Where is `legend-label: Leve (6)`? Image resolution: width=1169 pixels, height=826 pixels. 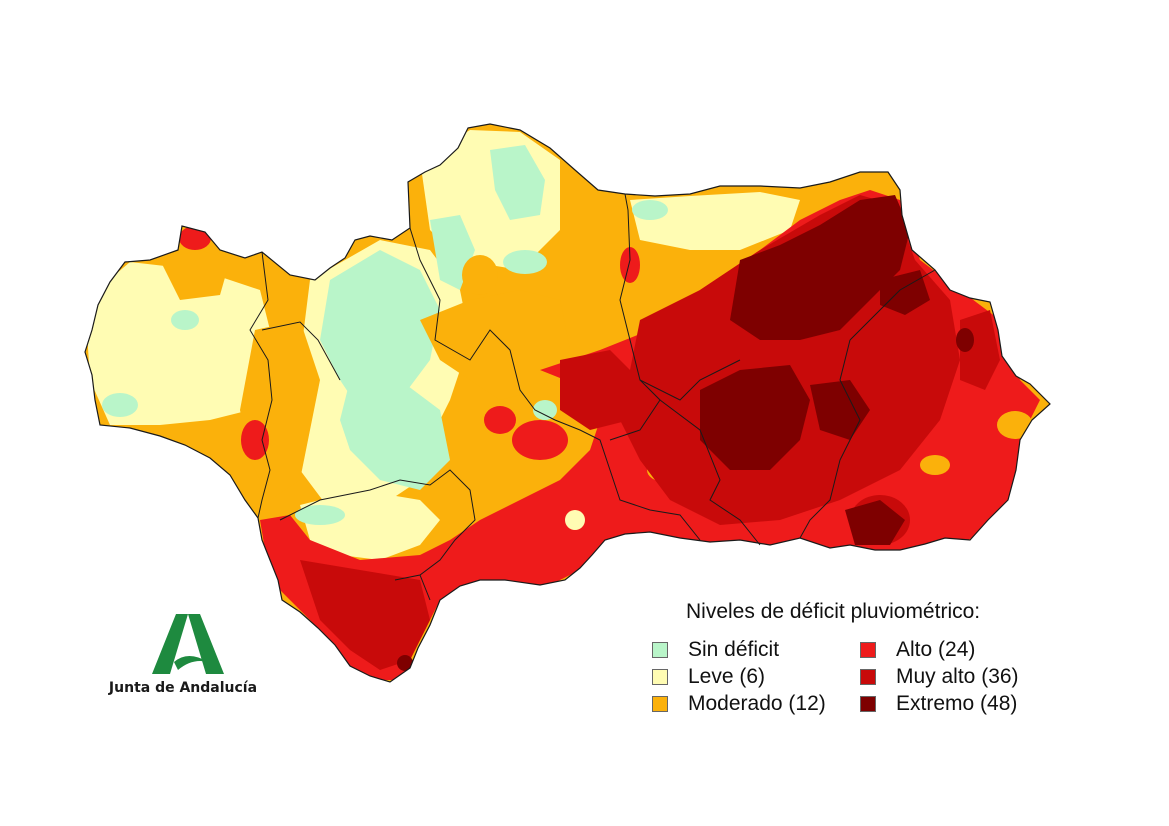
legend-label: Leve (6) is located at coordinates (727, 676).